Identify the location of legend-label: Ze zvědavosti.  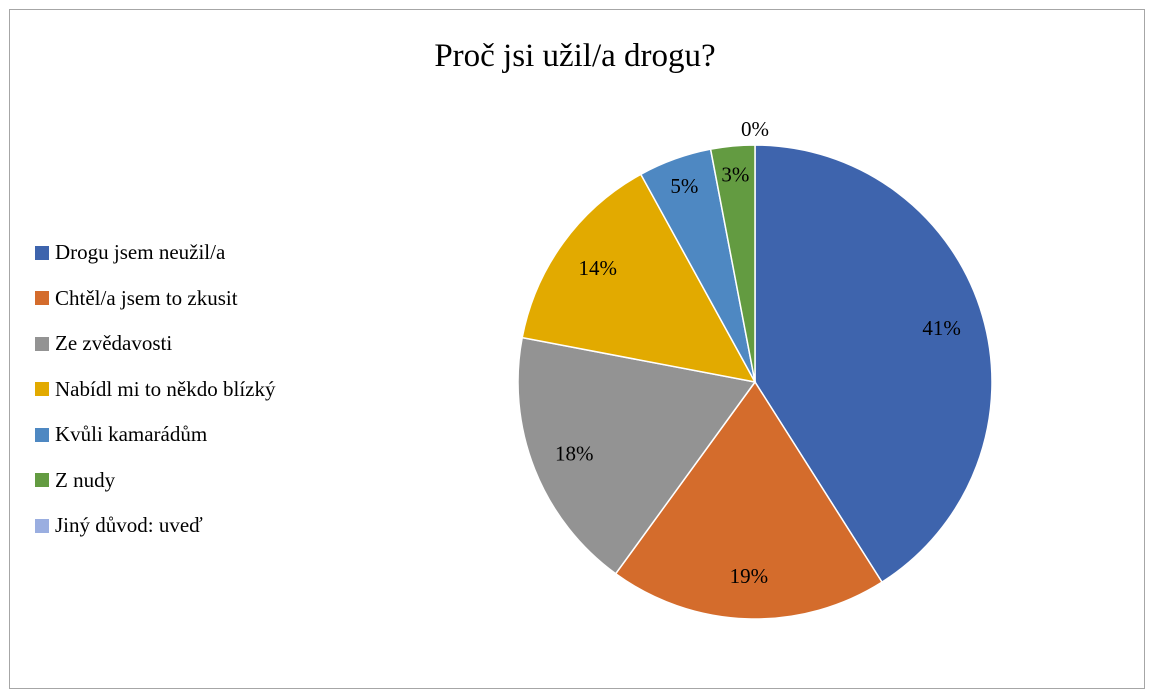
(114, 343).